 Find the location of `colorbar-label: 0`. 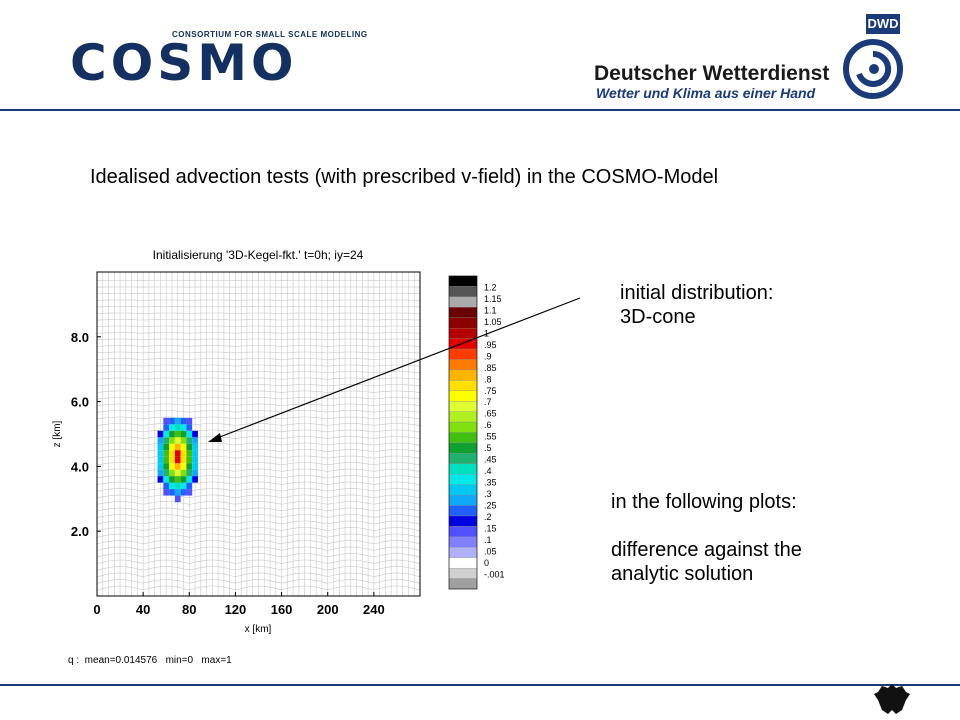

colorbar-label: 0 is located at coordinates (486, 563).